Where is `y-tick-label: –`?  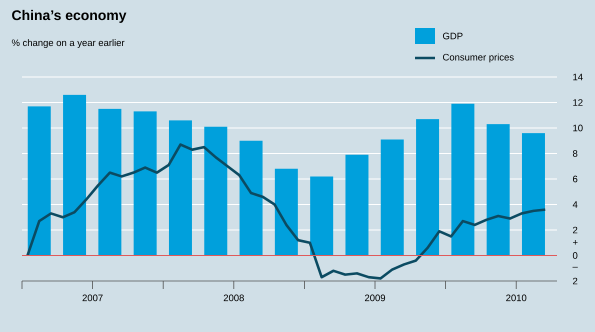
y-tick-label: – is located at coordinates (575, 267).